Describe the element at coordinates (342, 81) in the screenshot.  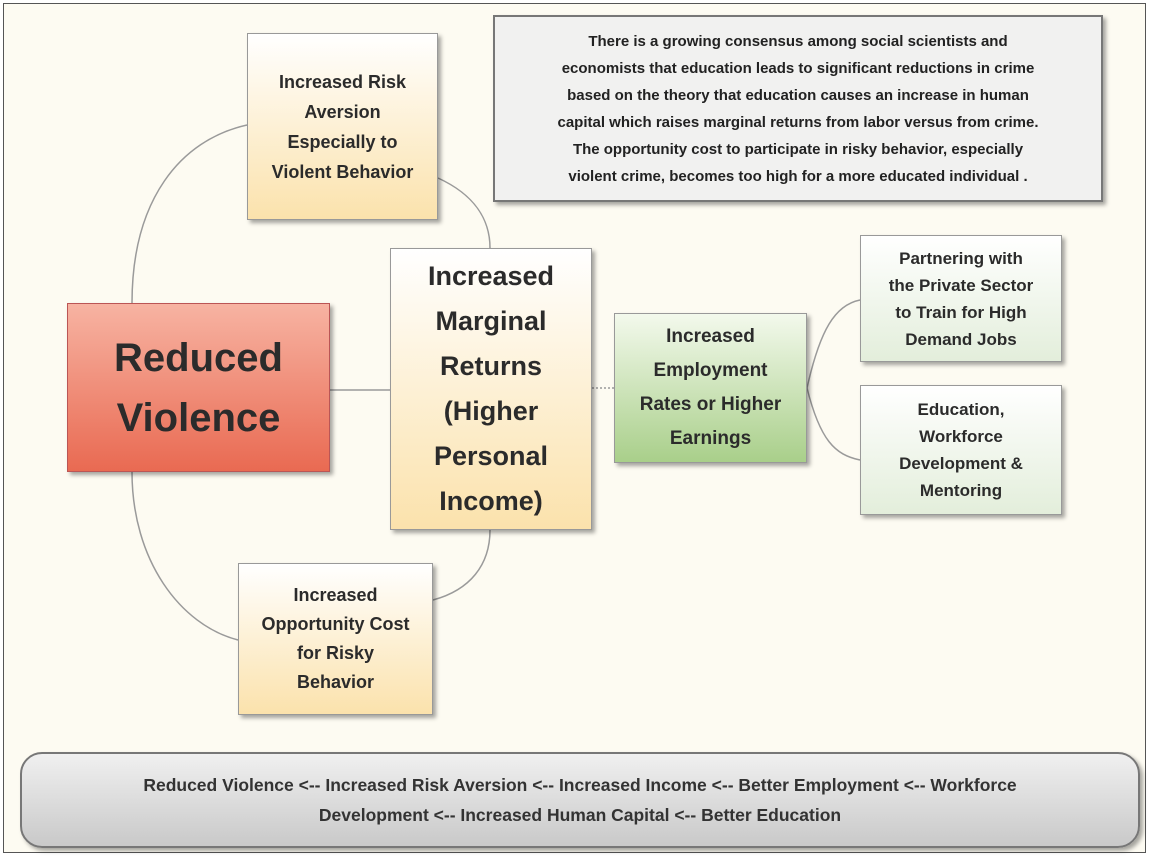
I see `node-text: Increased Risk` at that location.